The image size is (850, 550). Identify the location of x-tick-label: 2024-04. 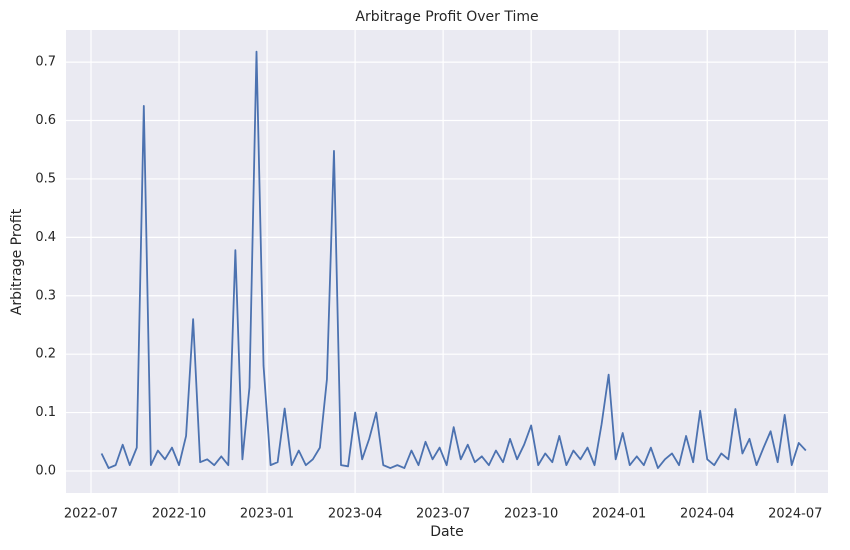
(707, 514).